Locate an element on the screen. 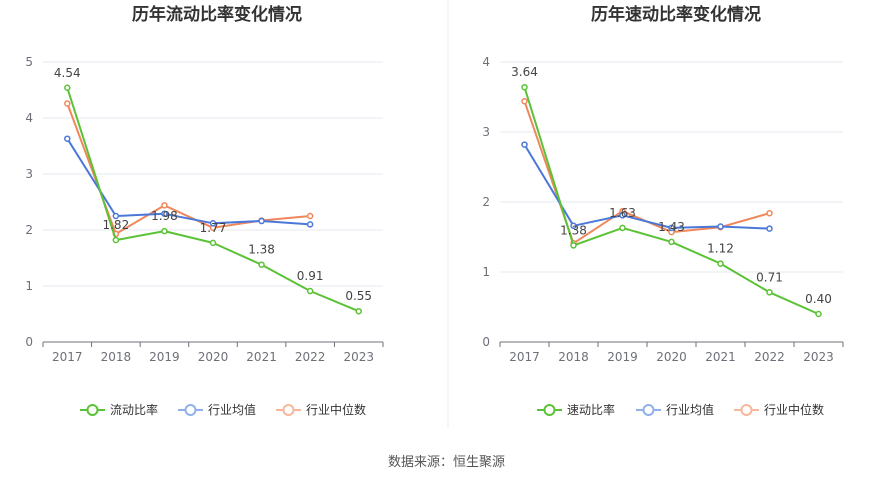 The width and height of the screenshot is (893, 481). data-label: 0.91 is located at coordinates (310, 276).